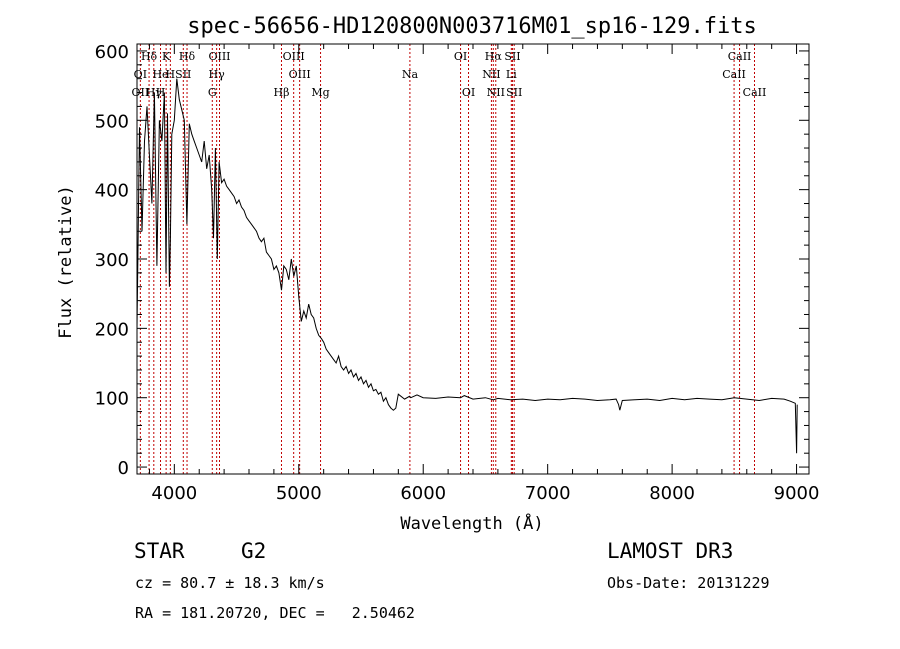 The width and height of the screenshot is (900, 649). What do you see at coordinates (159, 551) in the screenshot?
I see `object-class: STAR` at bounding box center [159, 551].